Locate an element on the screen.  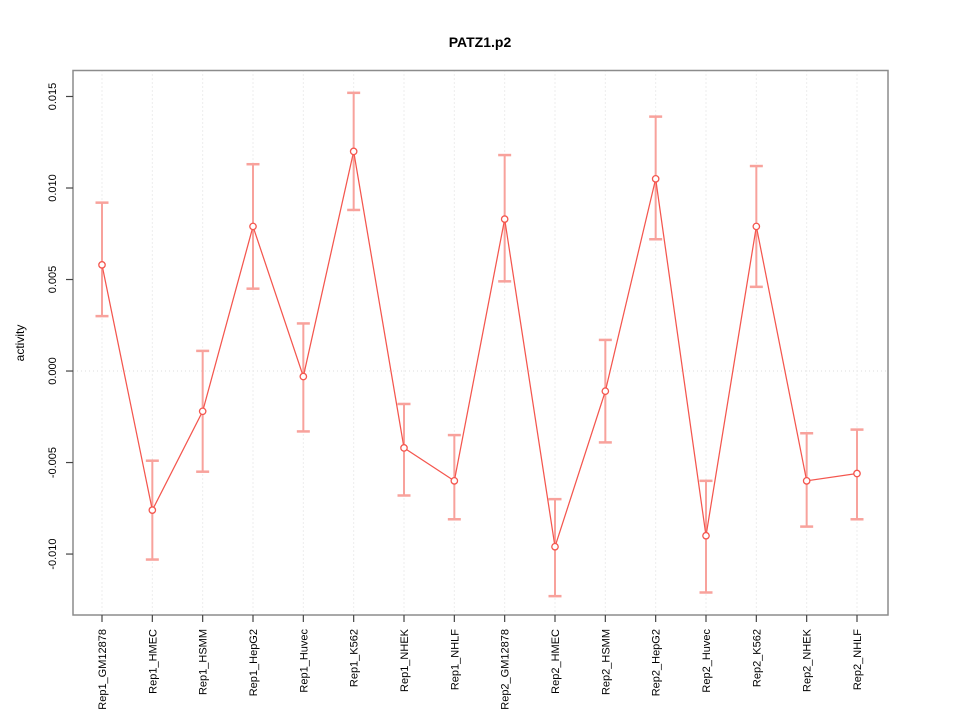
x-tick-label: Rep2_Huvec is located at coordinates (707, 661).